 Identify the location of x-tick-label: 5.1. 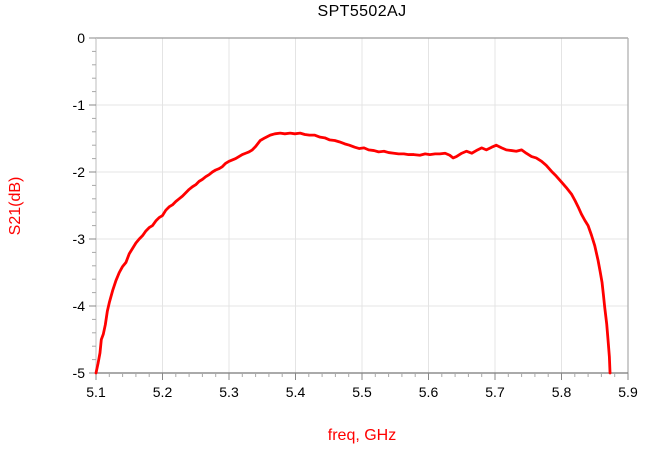
(96, 392).